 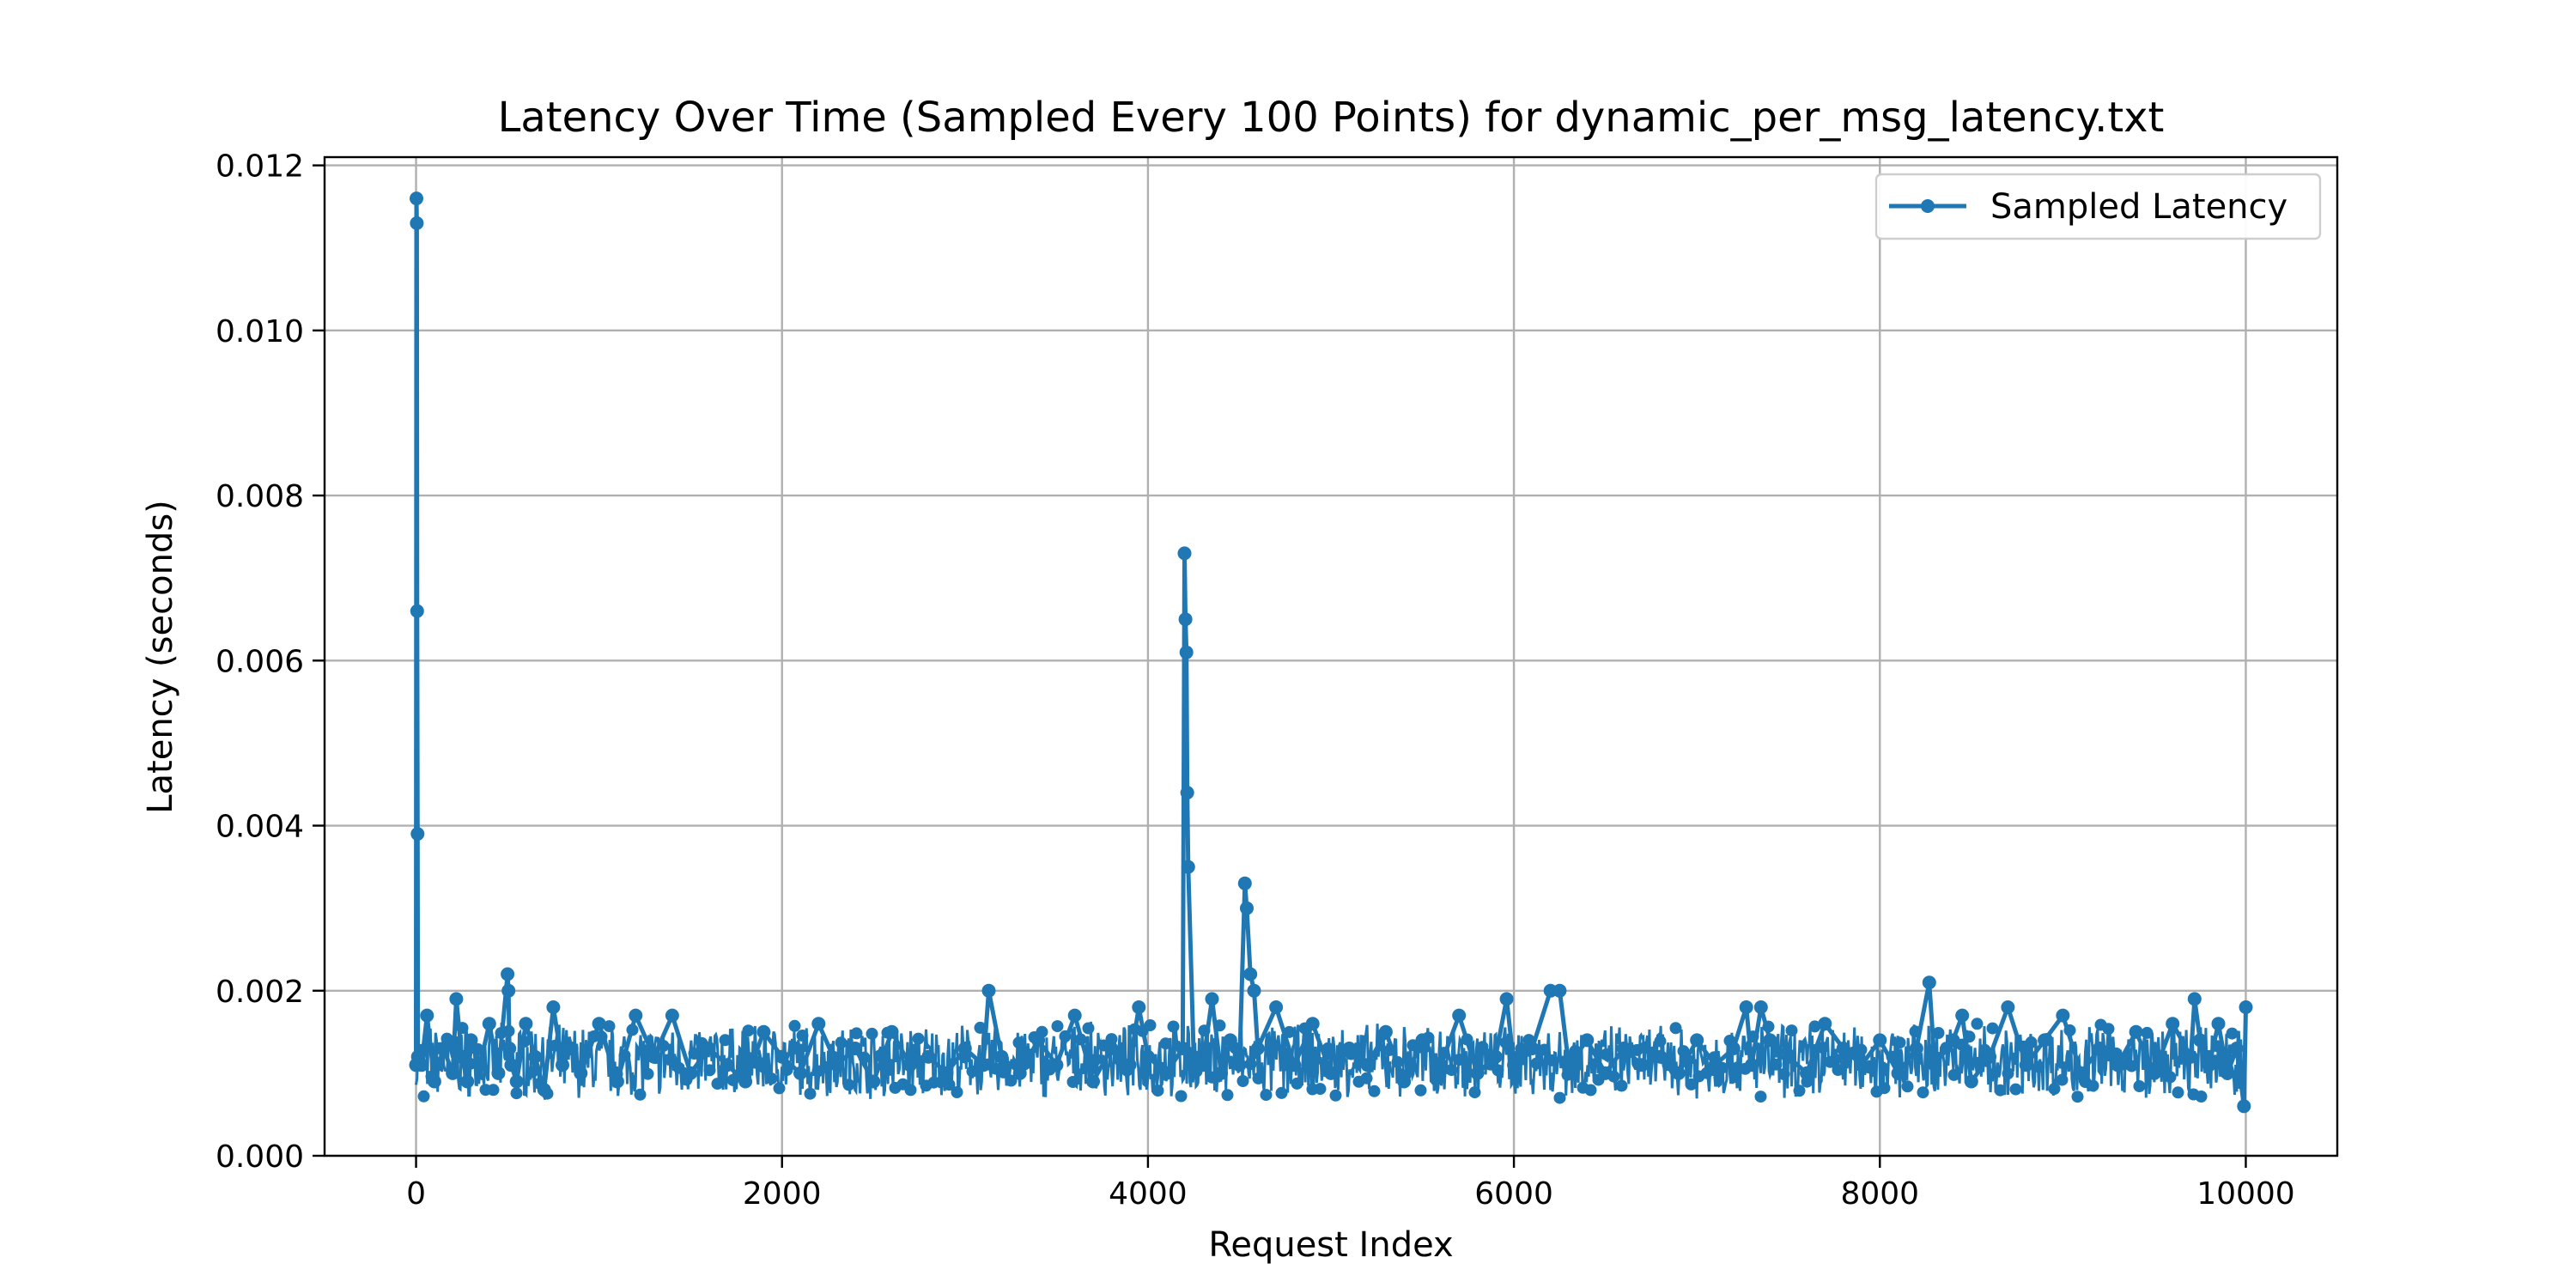 I want to click on legend-marker-sample, so click(x=1928, y=206).